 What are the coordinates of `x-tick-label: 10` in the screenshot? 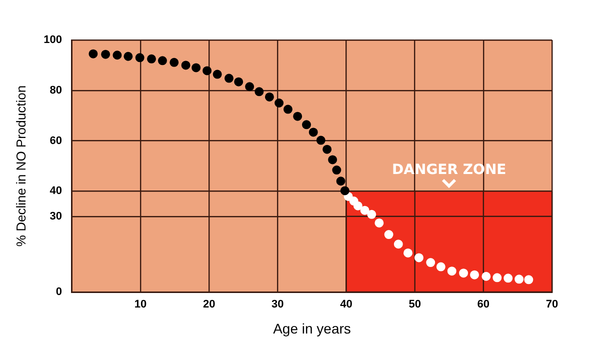 It's located at (140, 304).